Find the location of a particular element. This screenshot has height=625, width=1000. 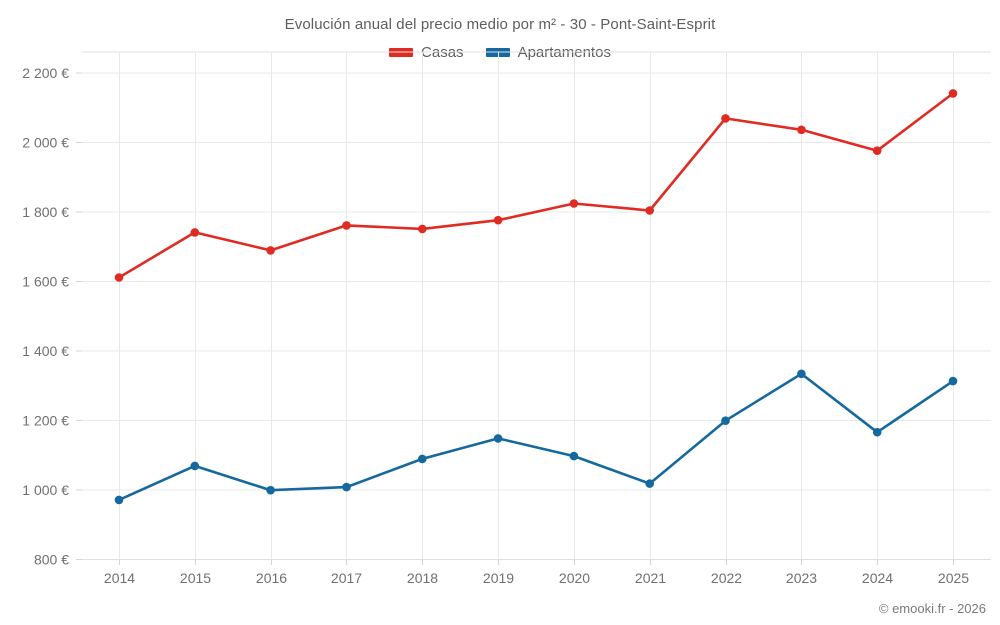

y-axis-tick-label: 2 000 € is located at coordinates (45, 143).